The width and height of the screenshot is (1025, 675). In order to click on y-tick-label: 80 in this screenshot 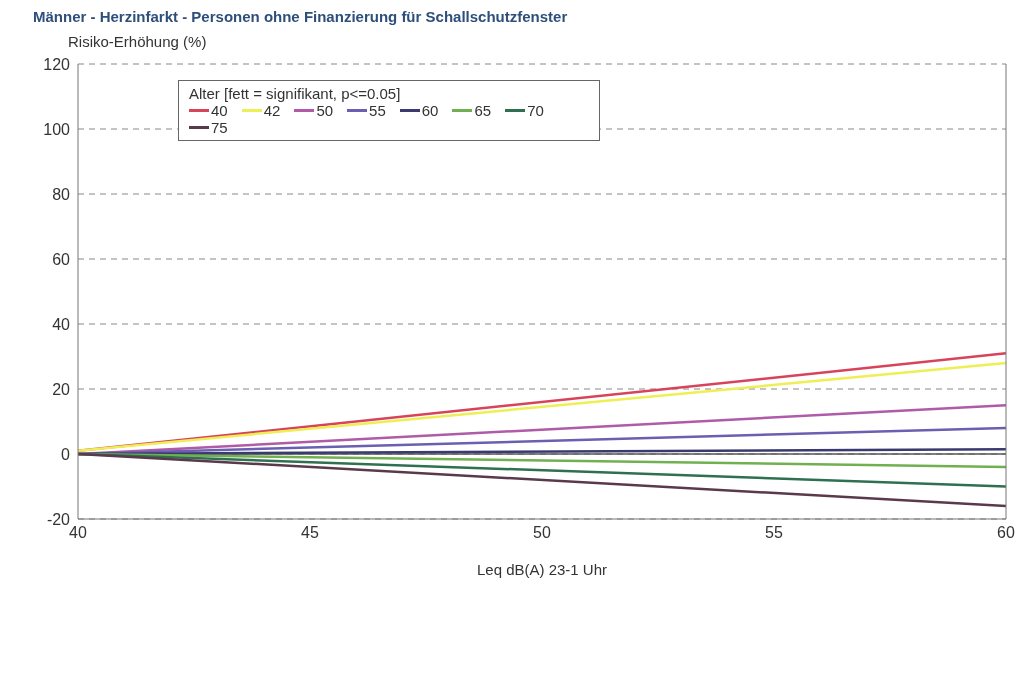, I will do `click(61, 194)`.